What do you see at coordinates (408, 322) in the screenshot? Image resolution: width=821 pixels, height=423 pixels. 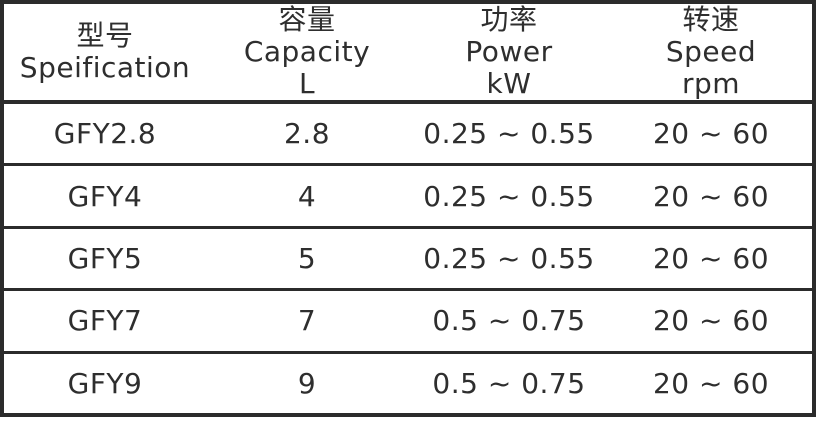 I see `table-row: GFY7 7 0.5 ~ 0.75 20 ~ 60` at bounding box center [408, 322].